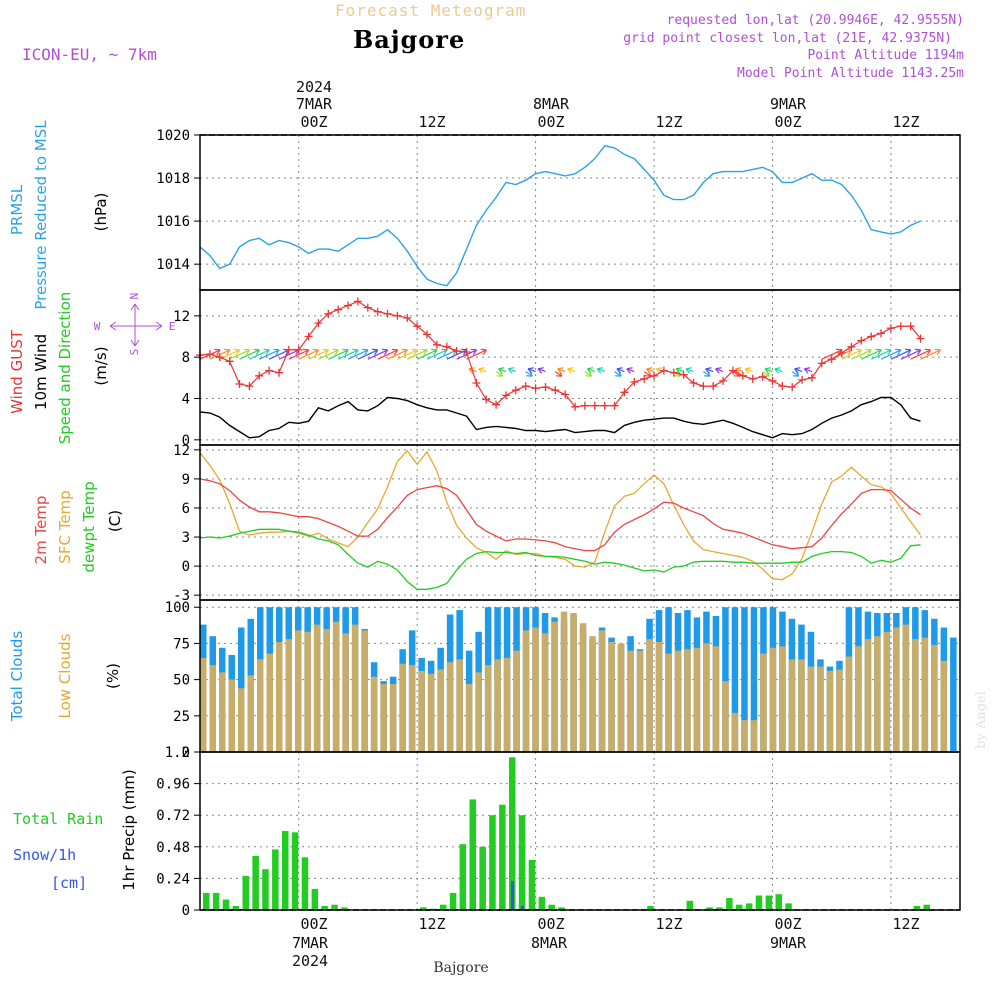 The width and height of the screenshot is (1000, 1000). What do you see at coordinates (41, 372) in the screenshot?
I see `wind-10m-label: 10m Wind` at bounding box center [41, 372].